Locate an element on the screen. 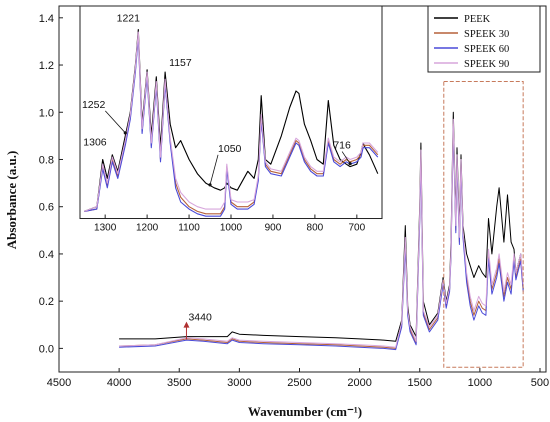 Image resolution: width=550 pixels, height=422 pixels. inset-x-tick-label: 700 is located at coordinates (356, 228).